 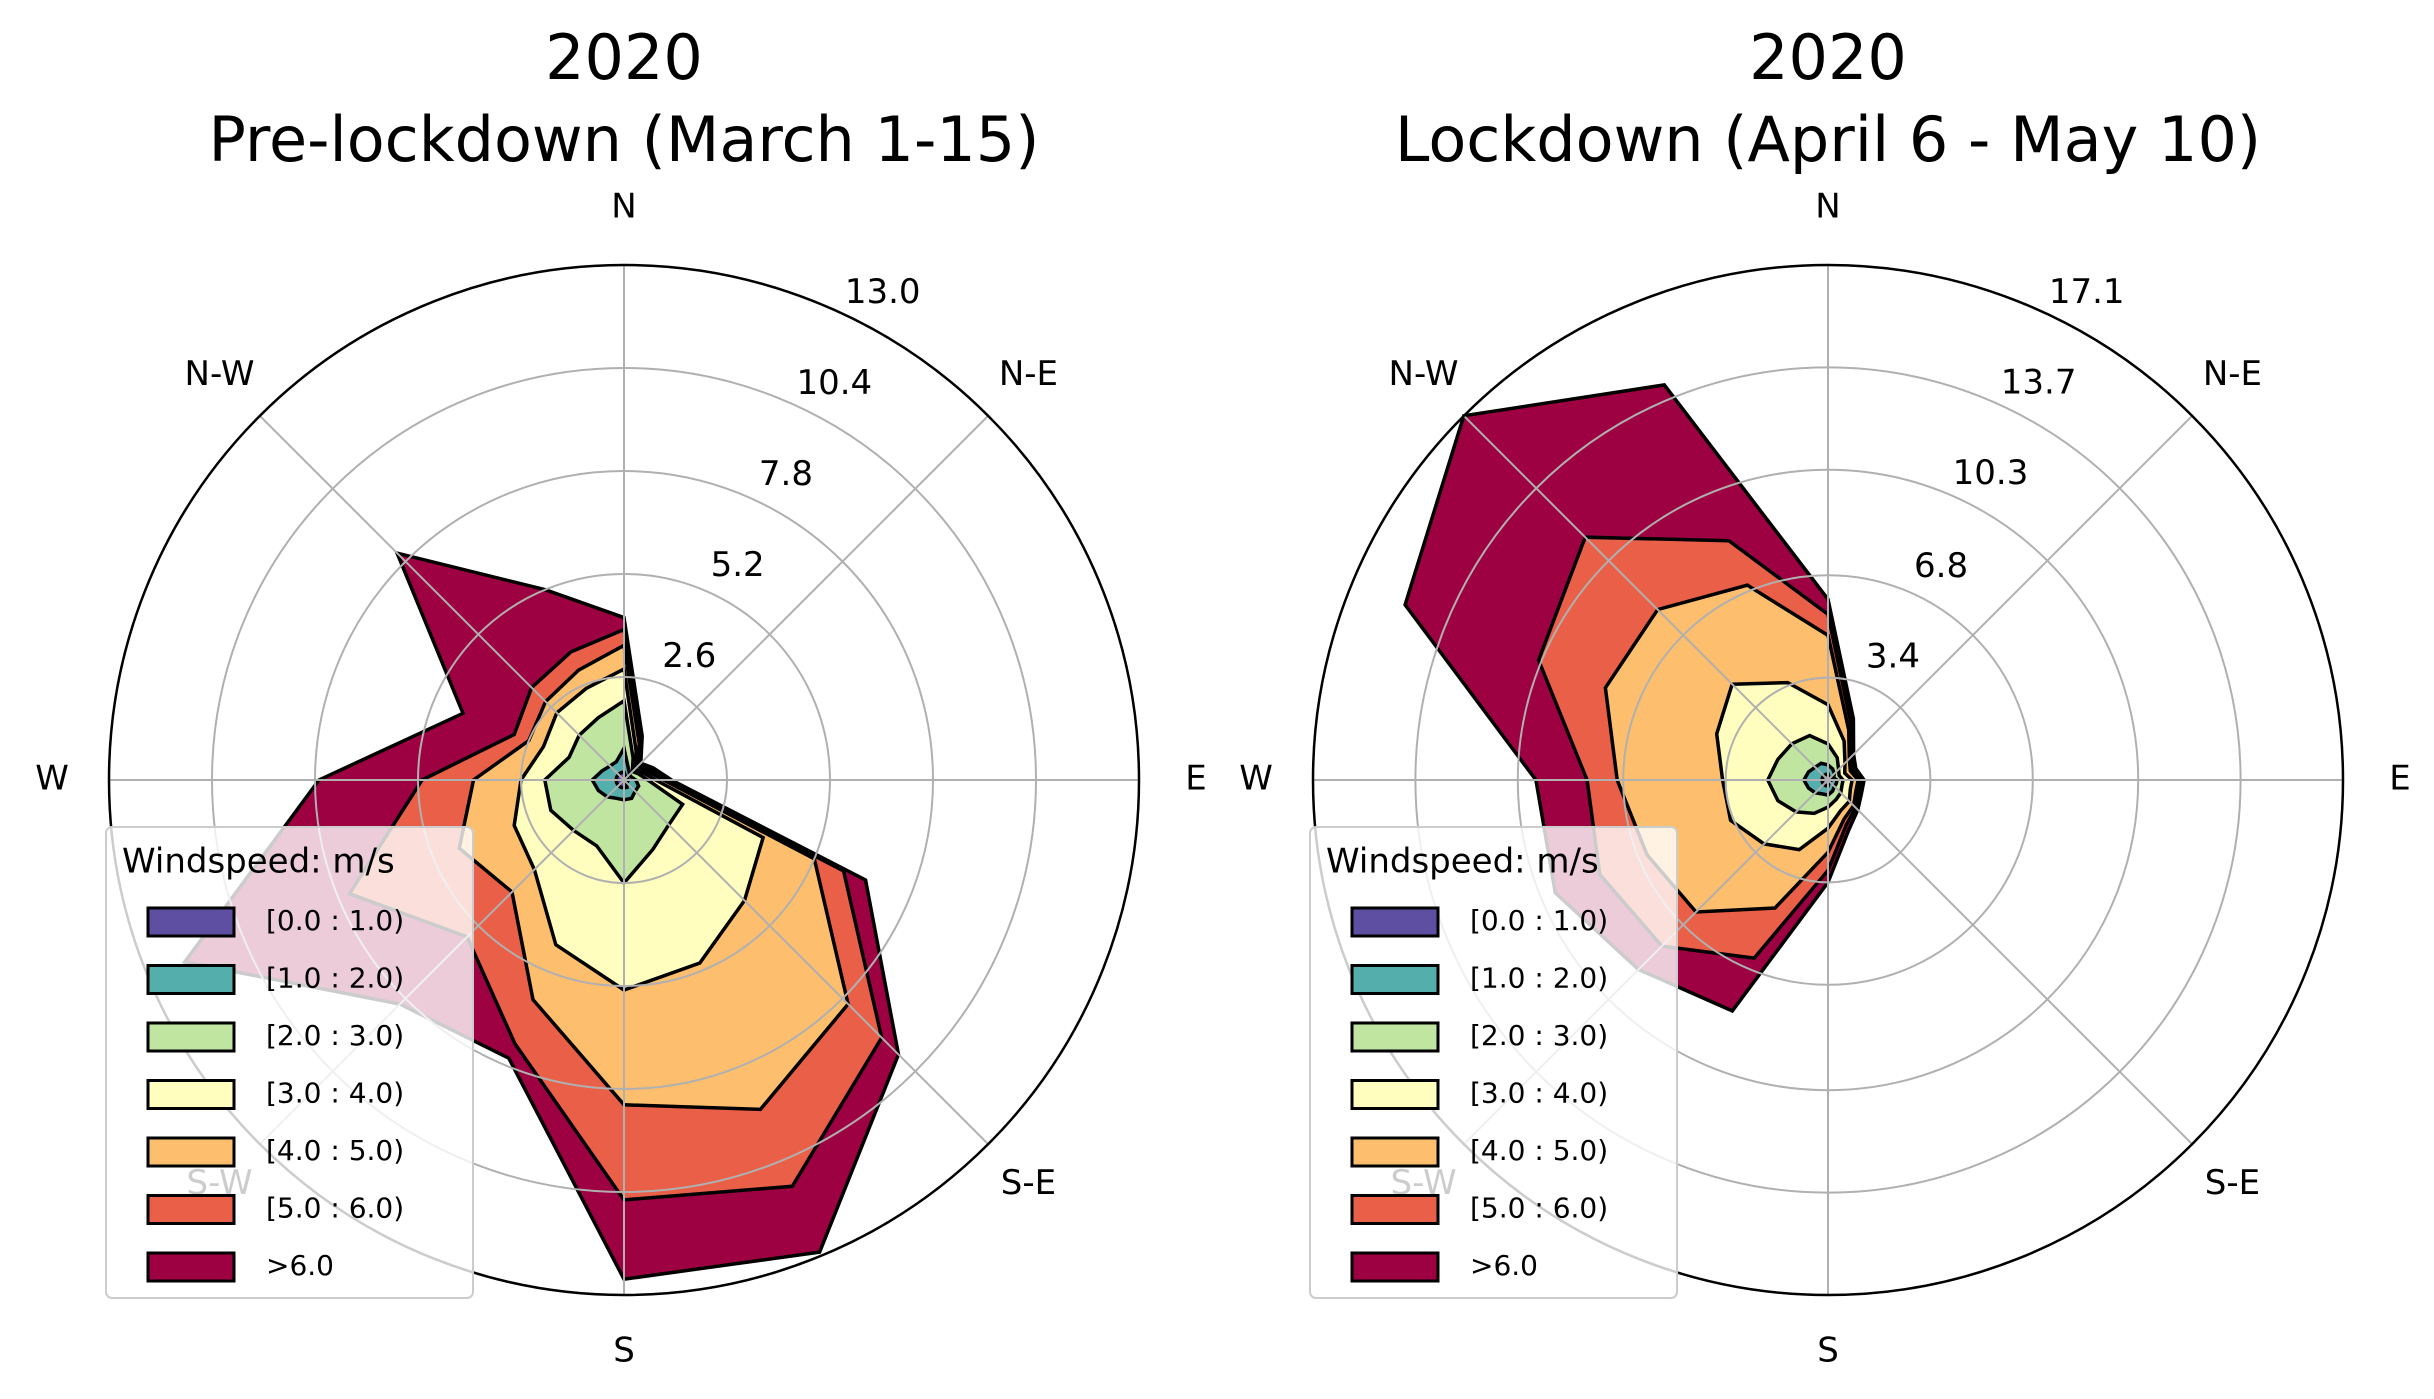 What do you see at coordinates (2039, 382) in the screenshot?
I see `r-tick-label: 13.7` at bounding box center [2039, 382].